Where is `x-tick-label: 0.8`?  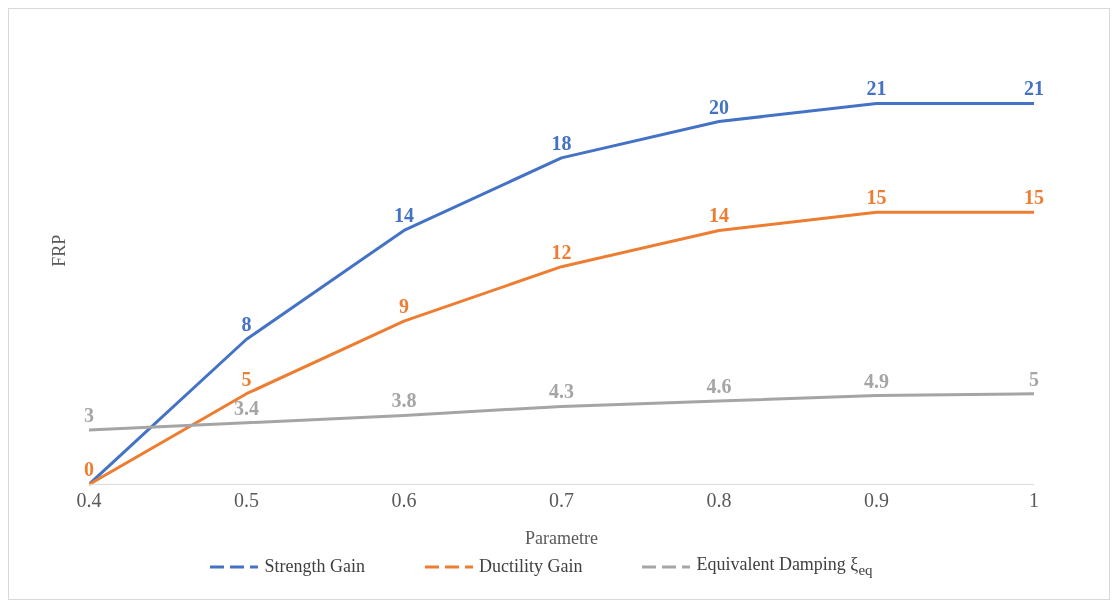 x-tick-label: 0.8 is located at coordinates (719, 499).